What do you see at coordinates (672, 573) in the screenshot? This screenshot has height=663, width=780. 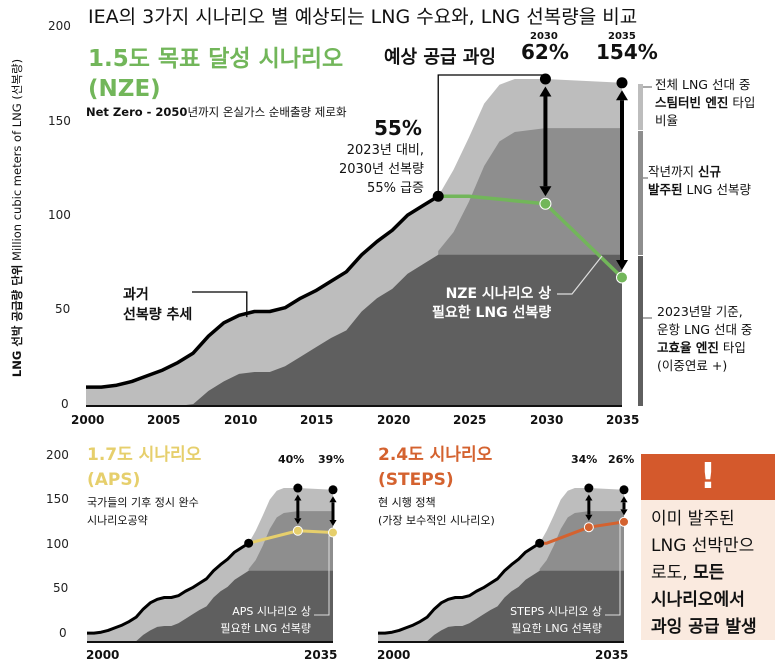 I see `alert-line: 로도,` at bounding box center [672, 573].